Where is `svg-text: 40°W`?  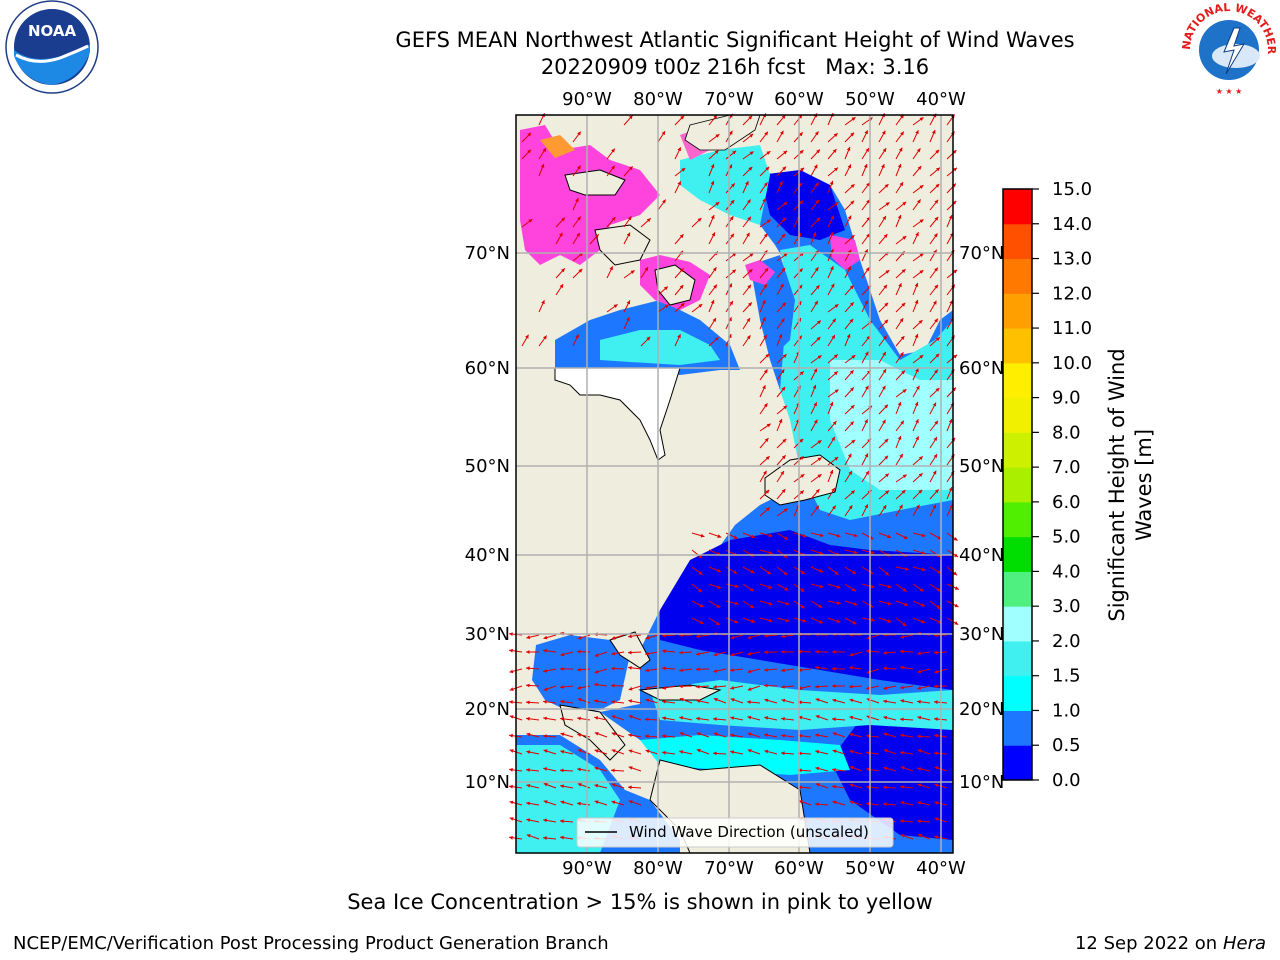
svg-text: 40°W is located at coordinates (941, 99).